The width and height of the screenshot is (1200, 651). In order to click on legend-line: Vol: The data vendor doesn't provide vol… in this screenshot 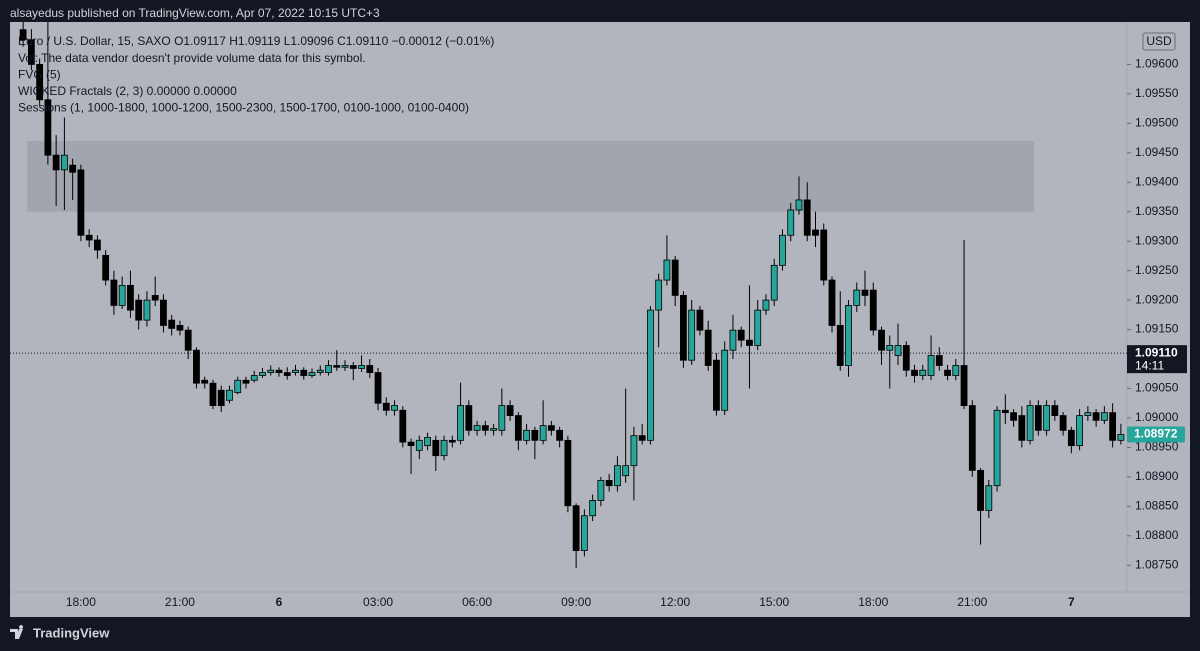, I will do `click(192, 58)`.